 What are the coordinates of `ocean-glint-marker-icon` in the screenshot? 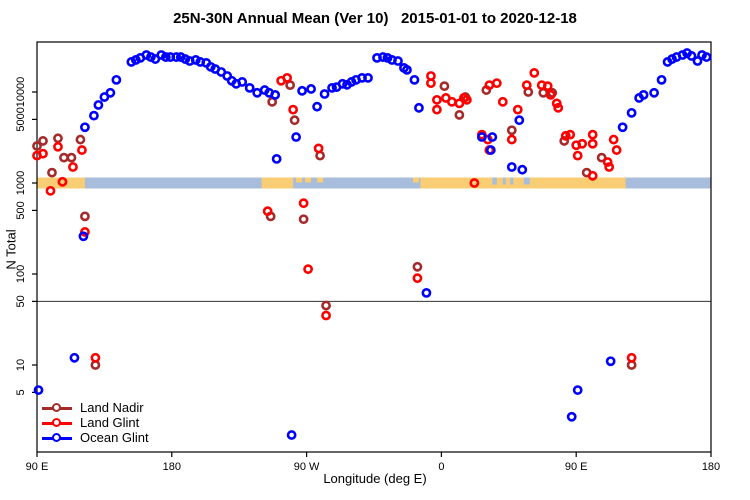 It's located at (57, 437).